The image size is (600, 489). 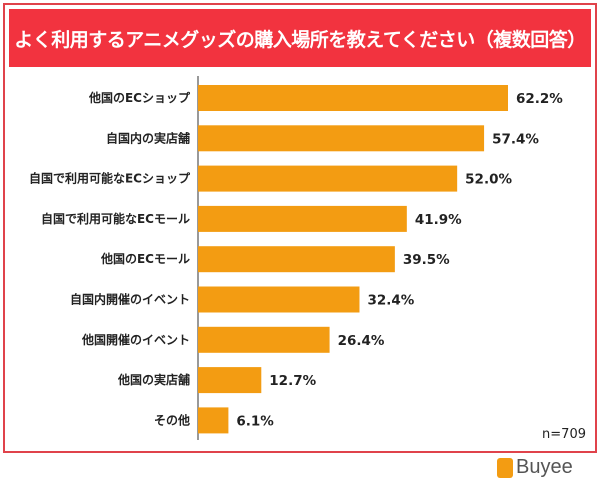 I want to click on value-label: 6.1%, so click(x=255, y=421).